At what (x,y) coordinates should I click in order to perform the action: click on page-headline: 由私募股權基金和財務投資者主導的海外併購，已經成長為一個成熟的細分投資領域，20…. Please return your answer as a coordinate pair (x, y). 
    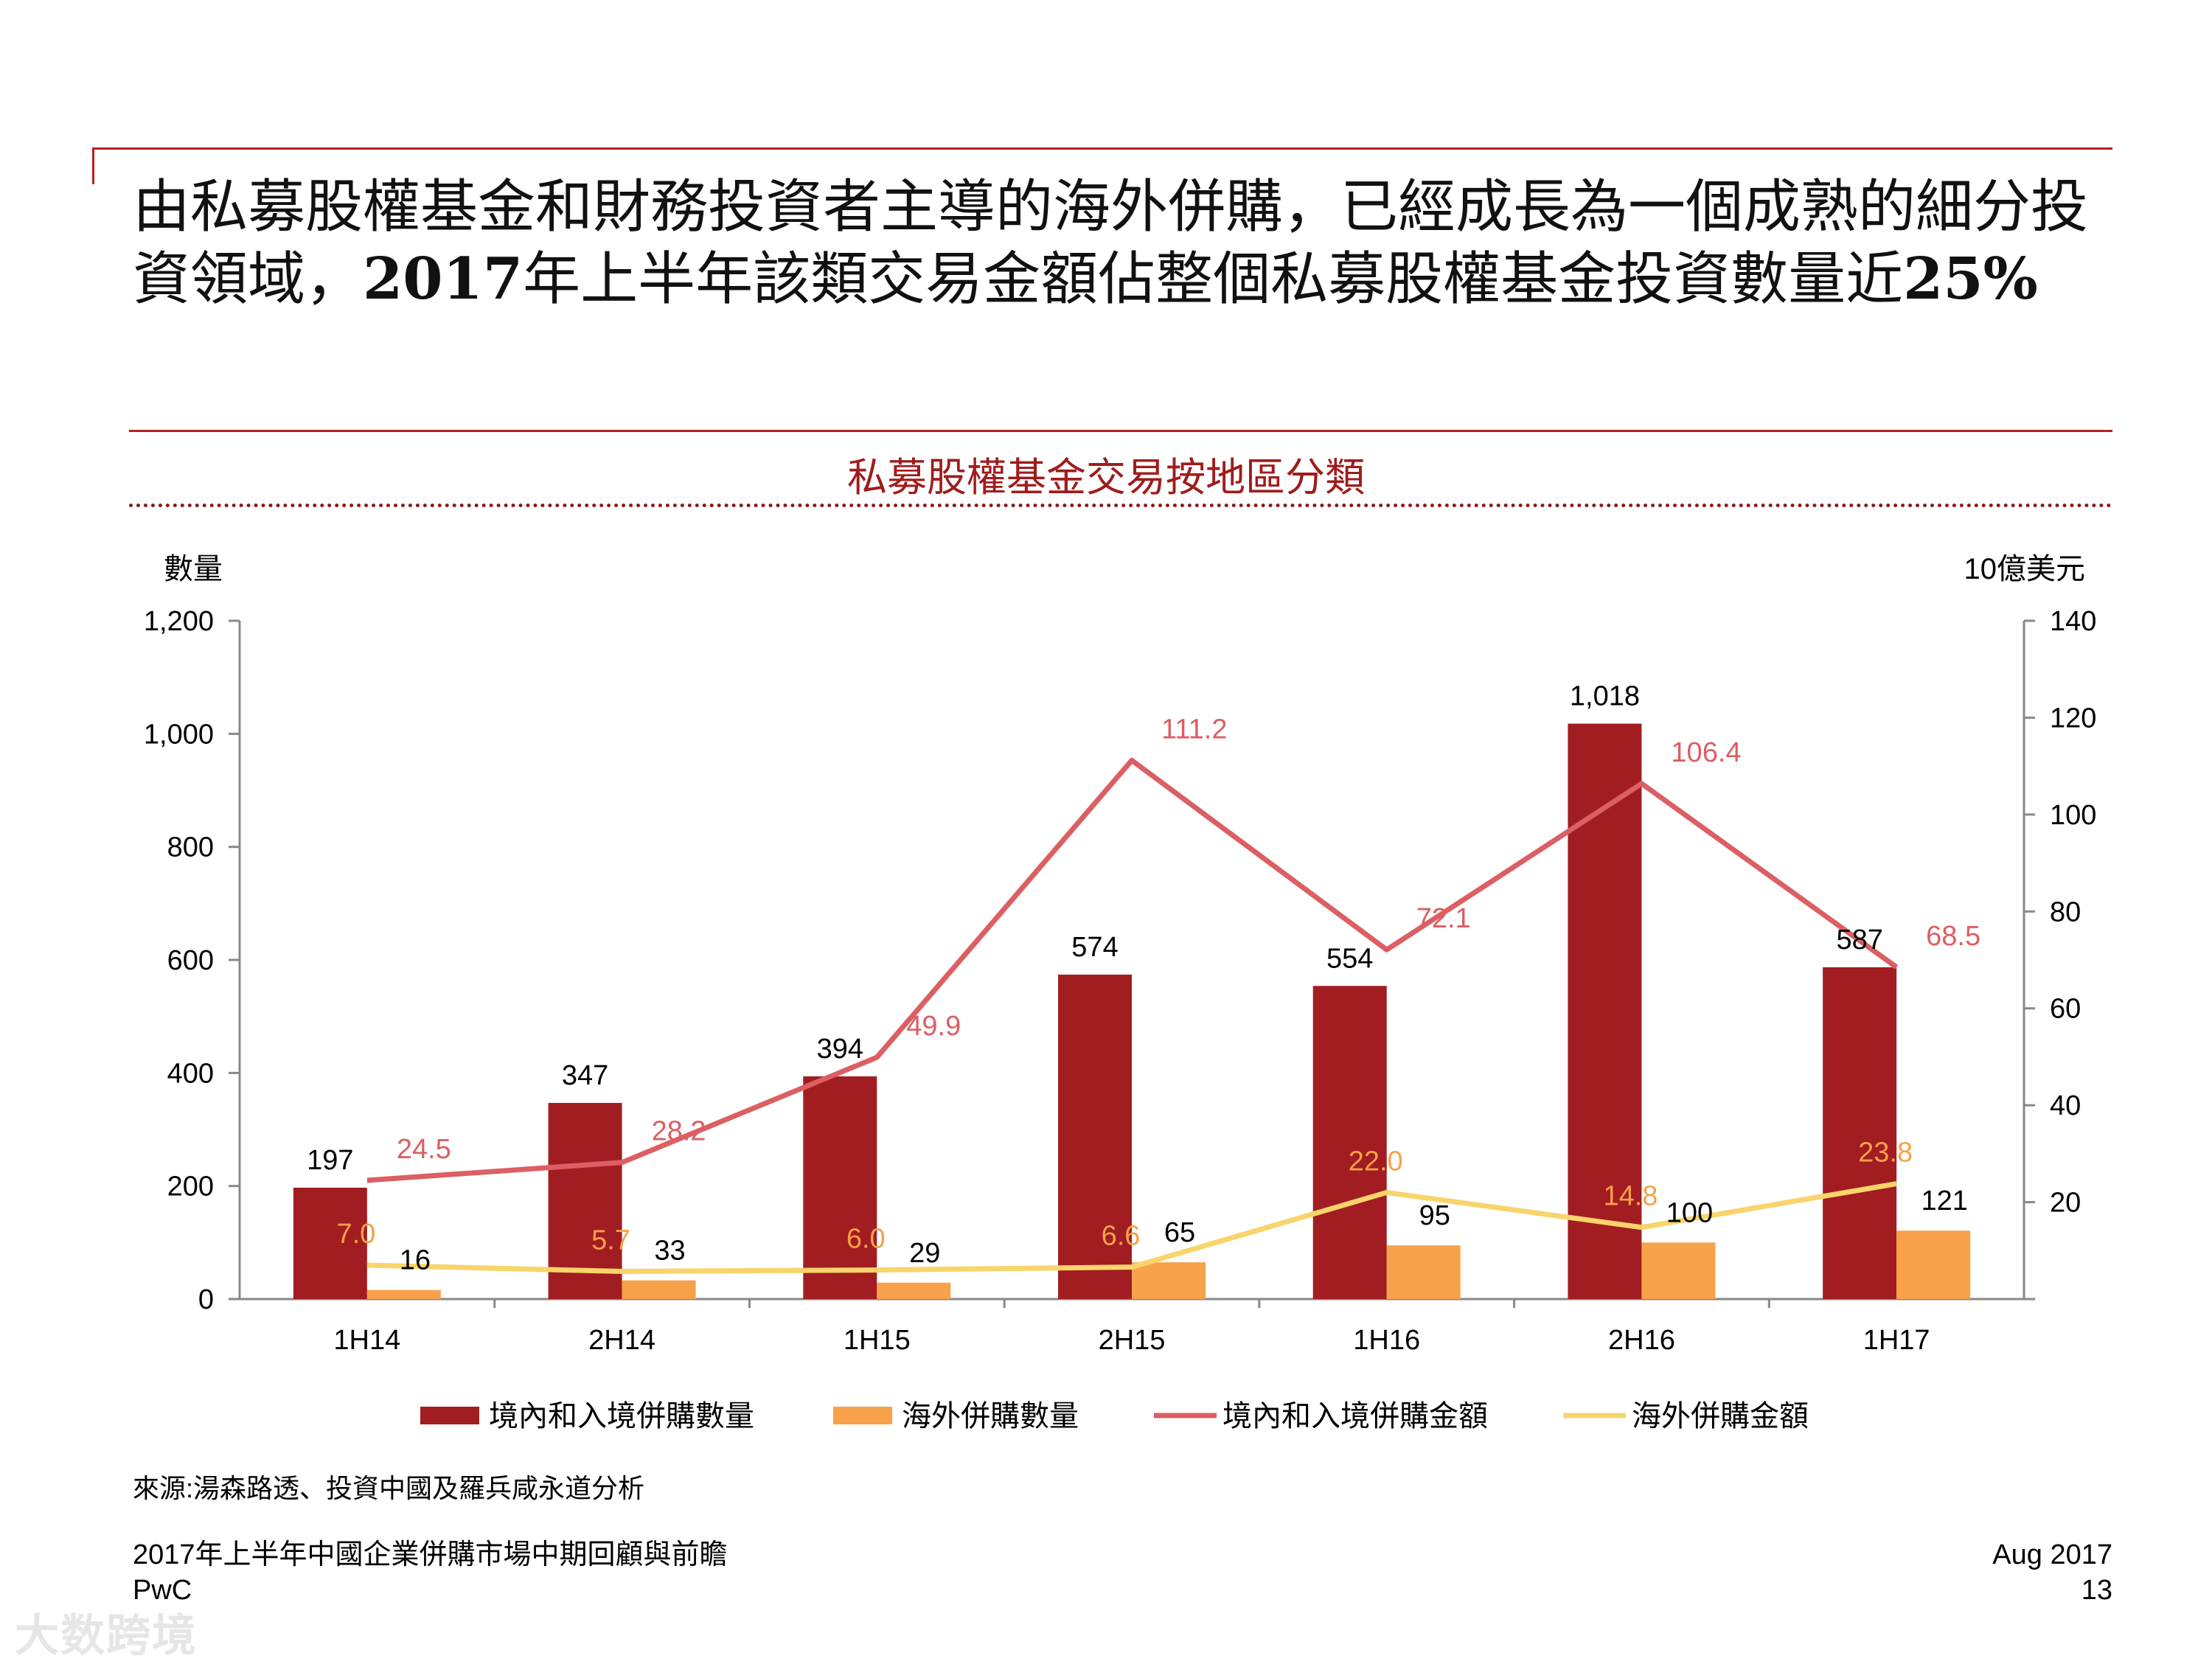
    Looking at the image, I should click on (1135, 244).